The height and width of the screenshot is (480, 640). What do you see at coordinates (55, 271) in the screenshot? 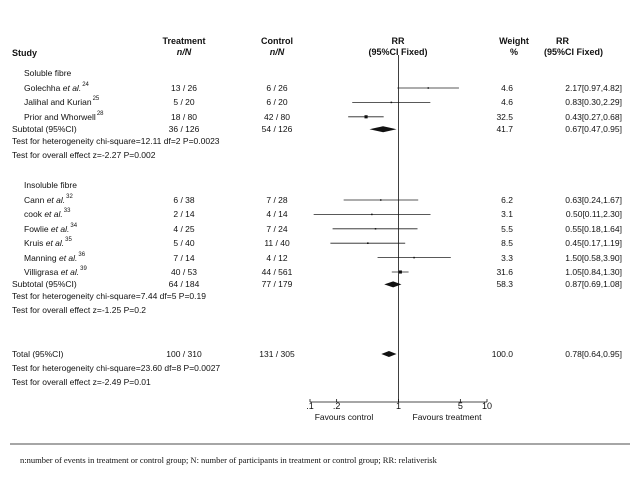
I see `study-label: Villigrasa et al.39` at bounding box center [55, 271].